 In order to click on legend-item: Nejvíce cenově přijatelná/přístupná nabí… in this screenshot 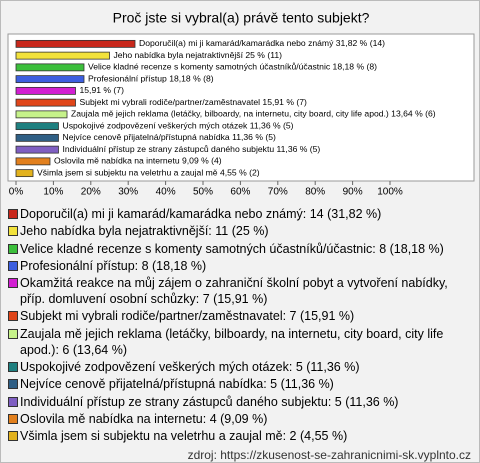, I will do `click(238, 384)`.